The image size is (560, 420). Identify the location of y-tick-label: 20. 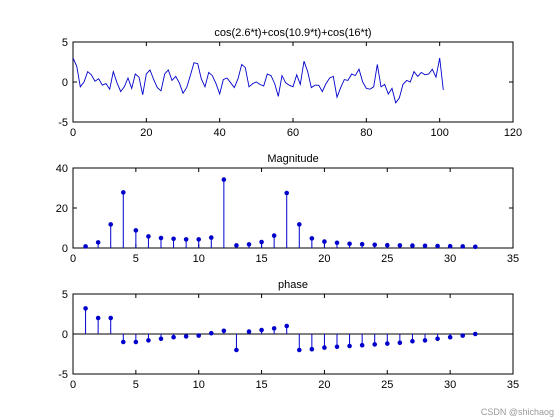
(62, 209).